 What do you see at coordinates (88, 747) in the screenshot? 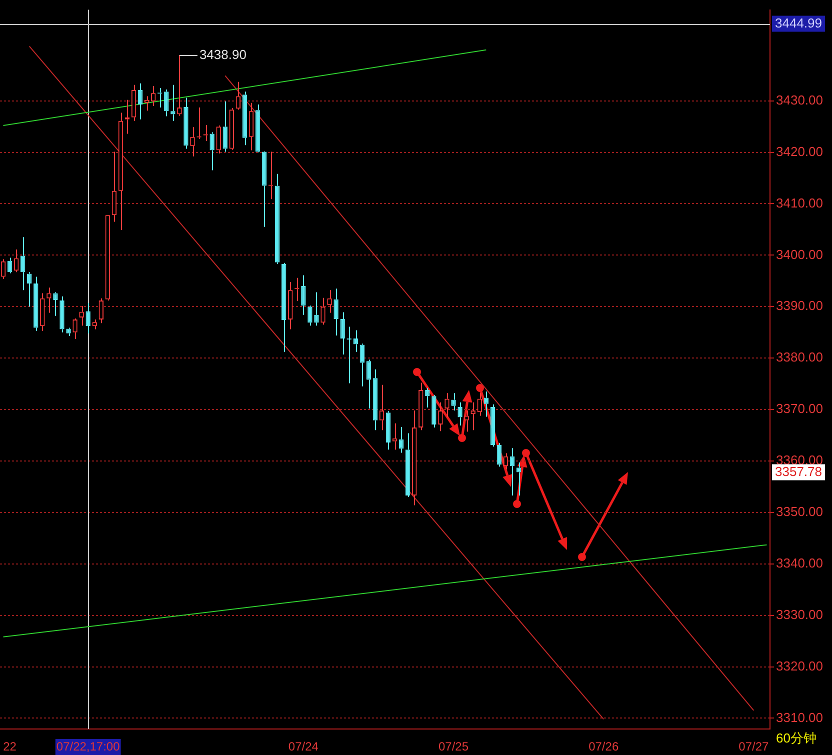
I see `x-tick-label: 07/22,17:00` at bounding box center [88, 747].